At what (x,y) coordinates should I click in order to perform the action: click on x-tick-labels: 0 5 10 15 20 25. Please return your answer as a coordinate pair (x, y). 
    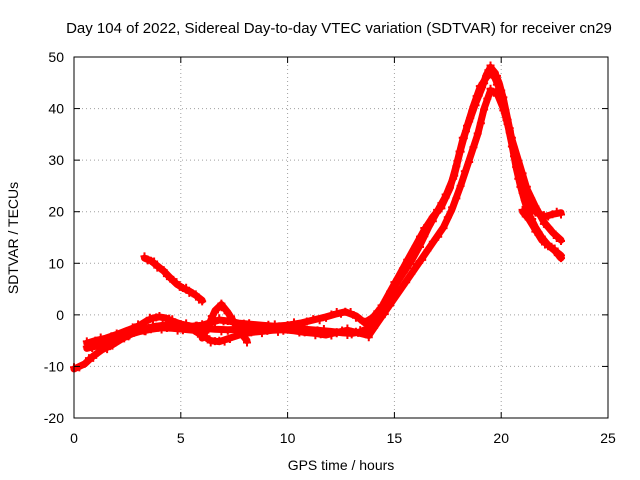
    Looking at the image, I should click on (343, 438).